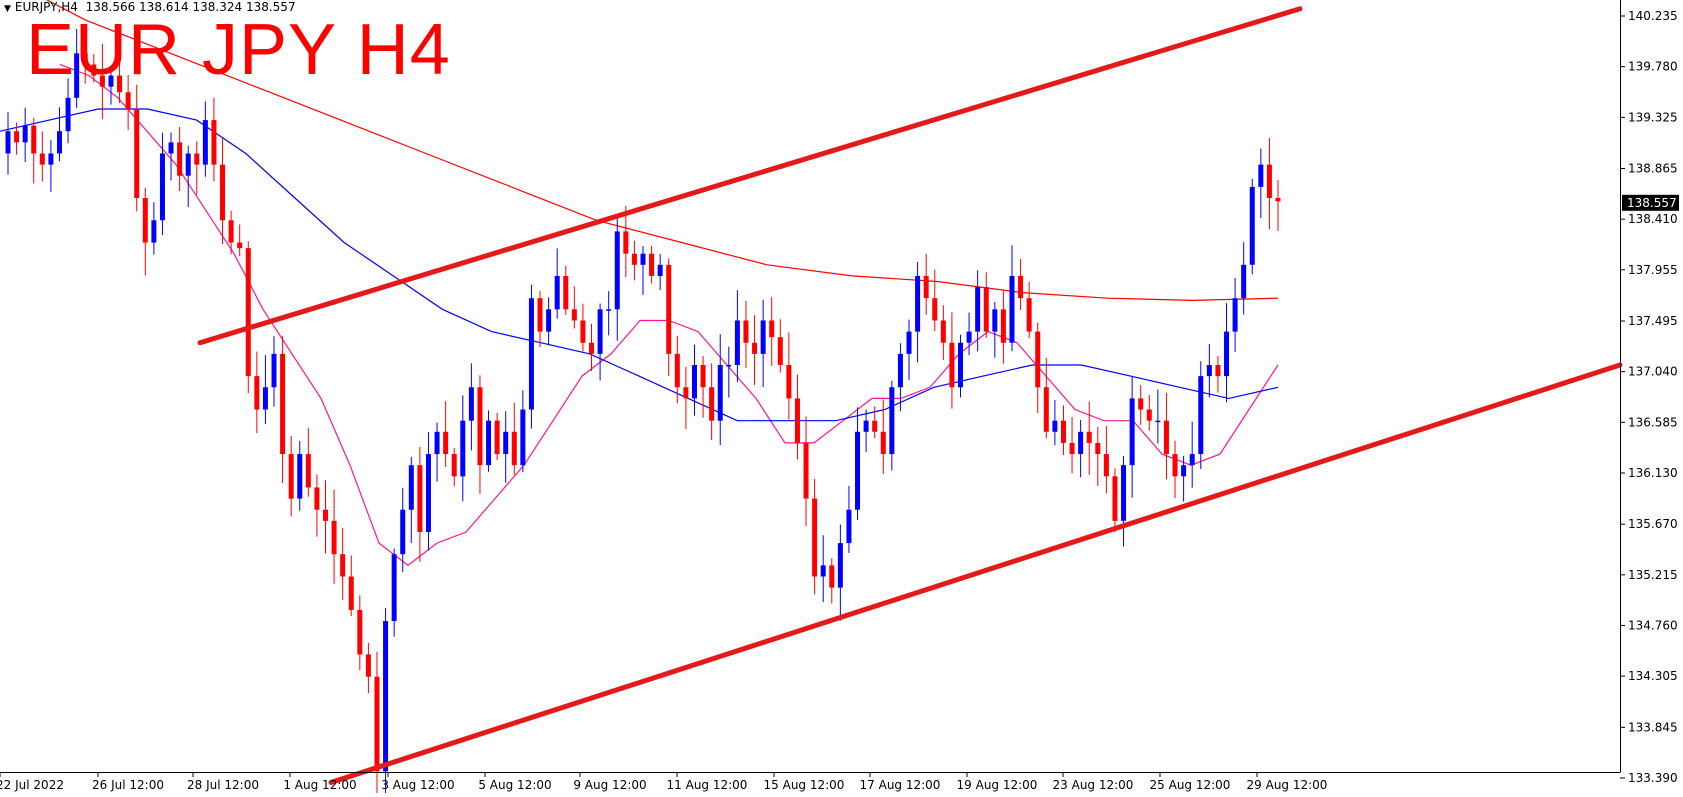 The height and width of the screenshot is (797, 1683). What do you see at coordinates (1653, 321) in the screenshot?
I see `y-tick-label: 137.495` at bounding box center [1653, 321].